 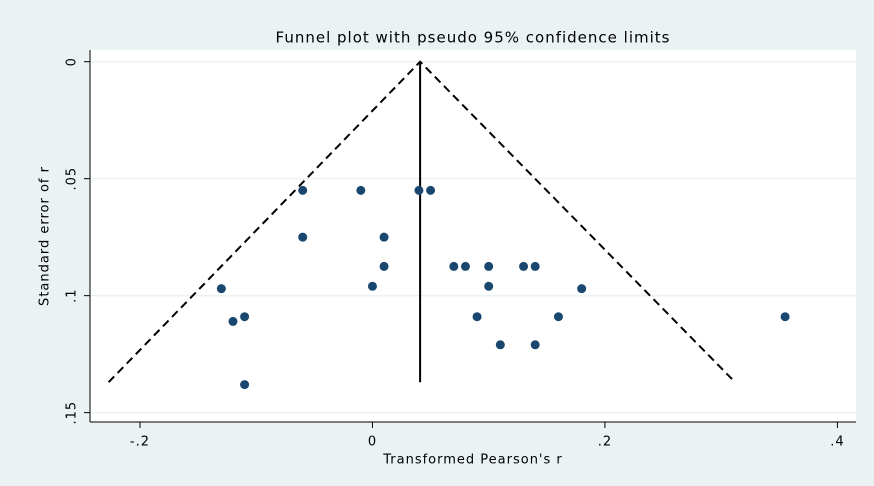 I want to click on x-tick-label: -.2, so click(x=140, y=442).